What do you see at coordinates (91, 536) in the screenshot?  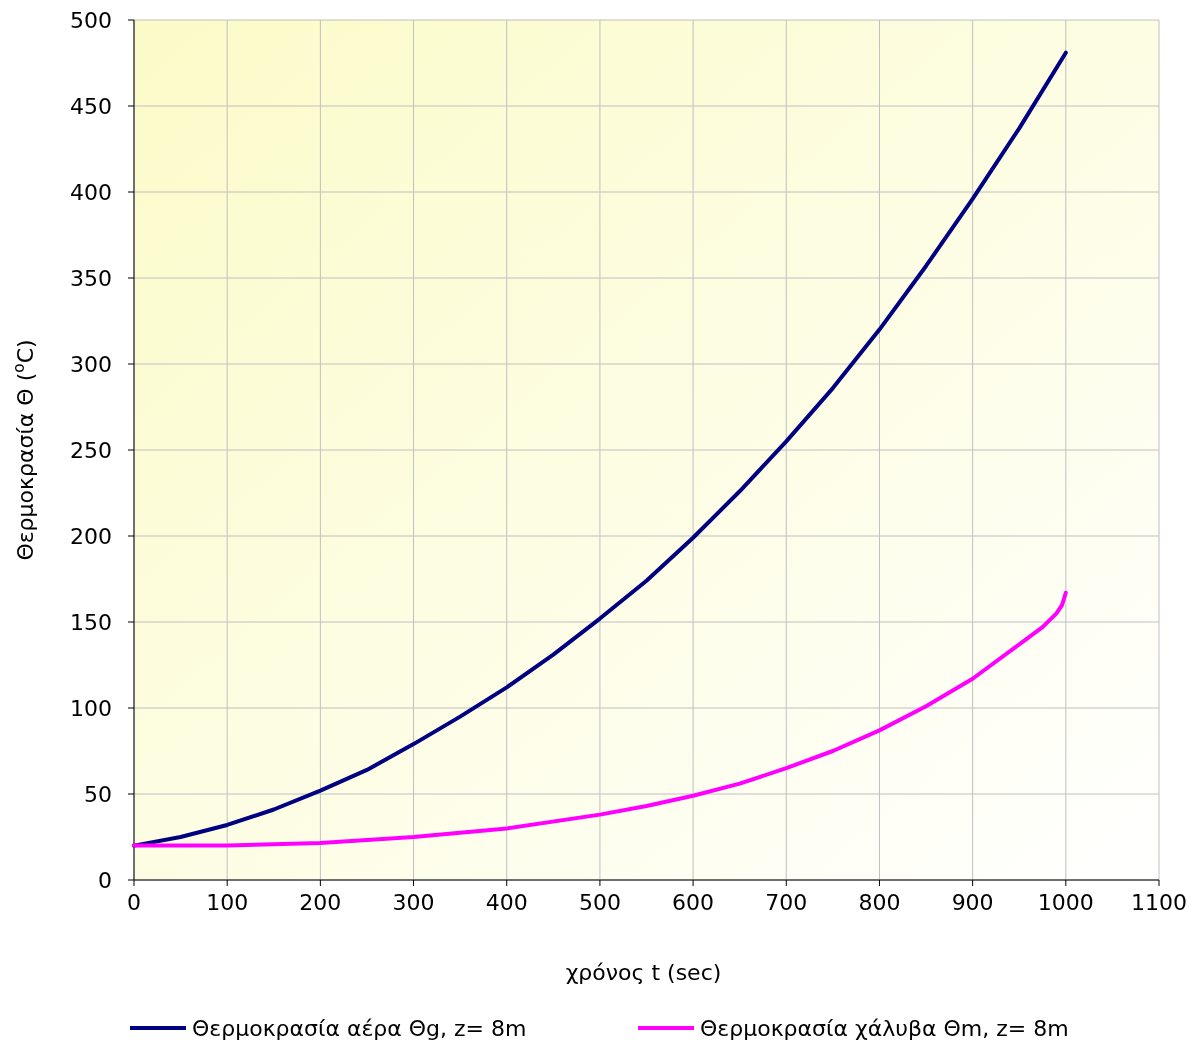 I see `y-tick-label: 200` at bounding box center [91, 536].